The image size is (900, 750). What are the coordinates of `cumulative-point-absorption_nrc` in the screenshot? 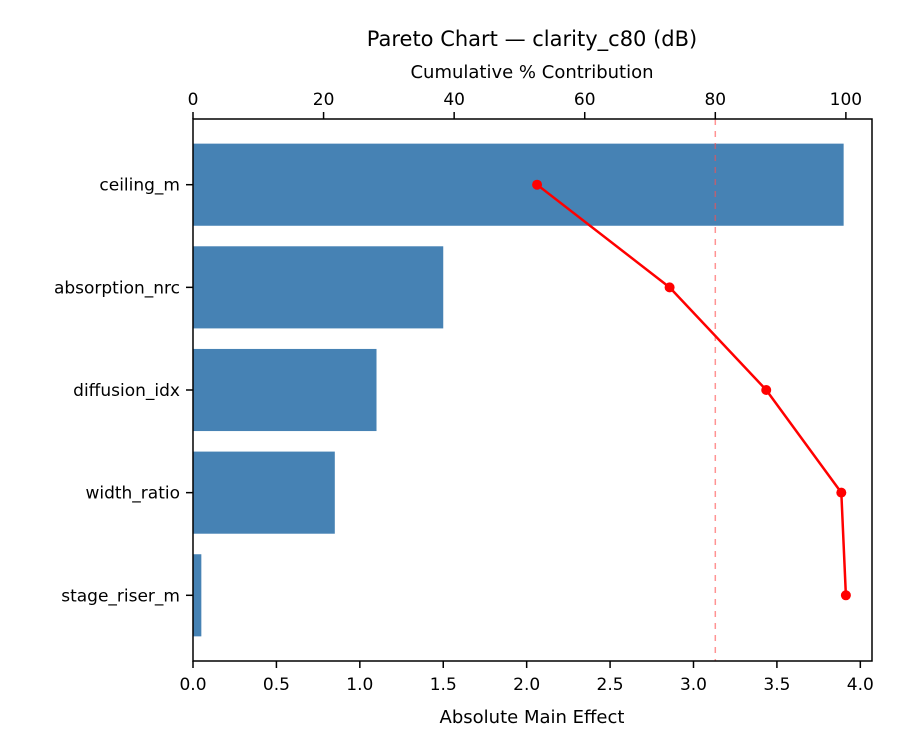 It's located at (669, 287).